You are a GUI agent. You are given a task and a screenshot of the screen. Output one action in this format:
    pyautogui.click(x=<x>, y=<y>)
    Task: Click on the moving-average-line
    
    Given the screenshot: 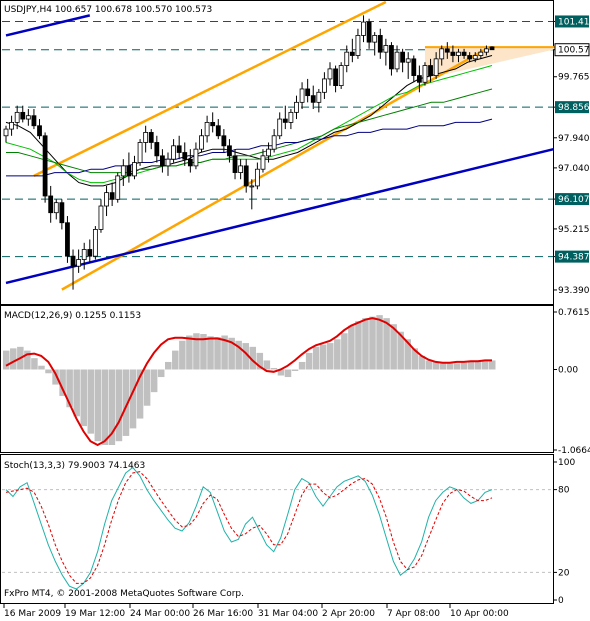 What is the action you would take?
    pyautogui.click(x=249, y=147)
    